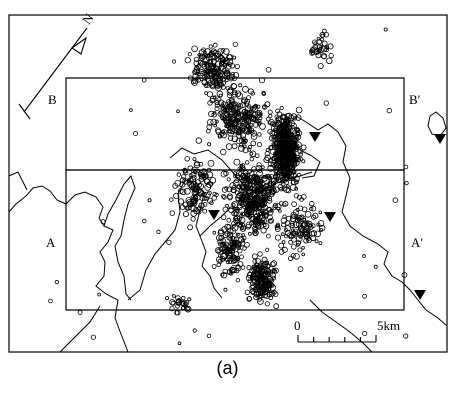 Image resolution: width=455 pixels, height=395 pixels. I want to click on scale-bar-end: 5km, so click(388, 325).